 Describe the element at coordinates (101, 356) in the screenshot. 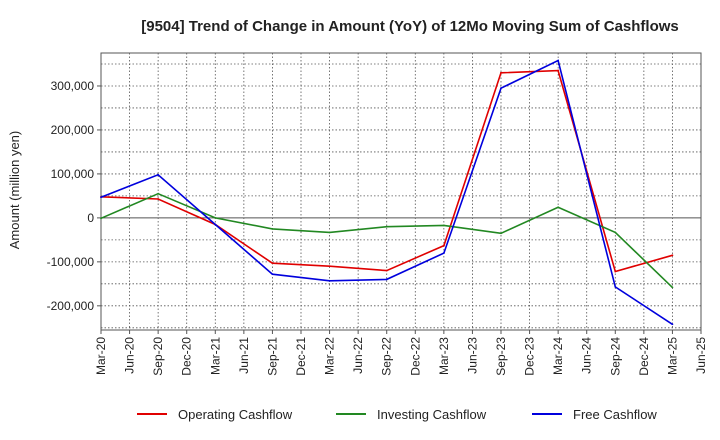

I see `x-tick-label: Mar-20` at that location.